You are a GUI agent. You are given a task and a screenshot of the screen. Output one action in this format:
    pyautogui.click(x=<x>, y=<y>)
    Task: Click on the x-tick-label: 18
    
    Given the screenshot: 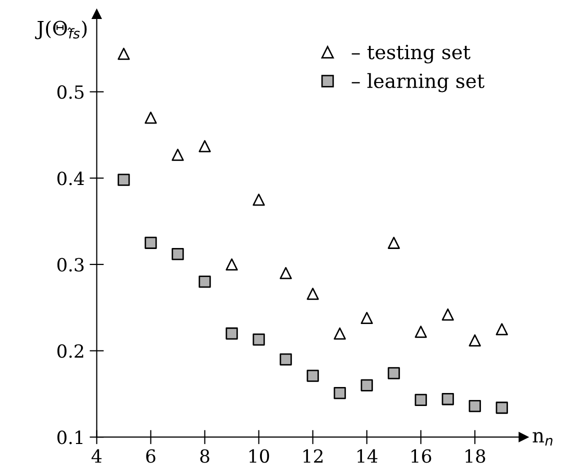 What is the action you would take?
    pyautogui.click(x=476, y=456)
    